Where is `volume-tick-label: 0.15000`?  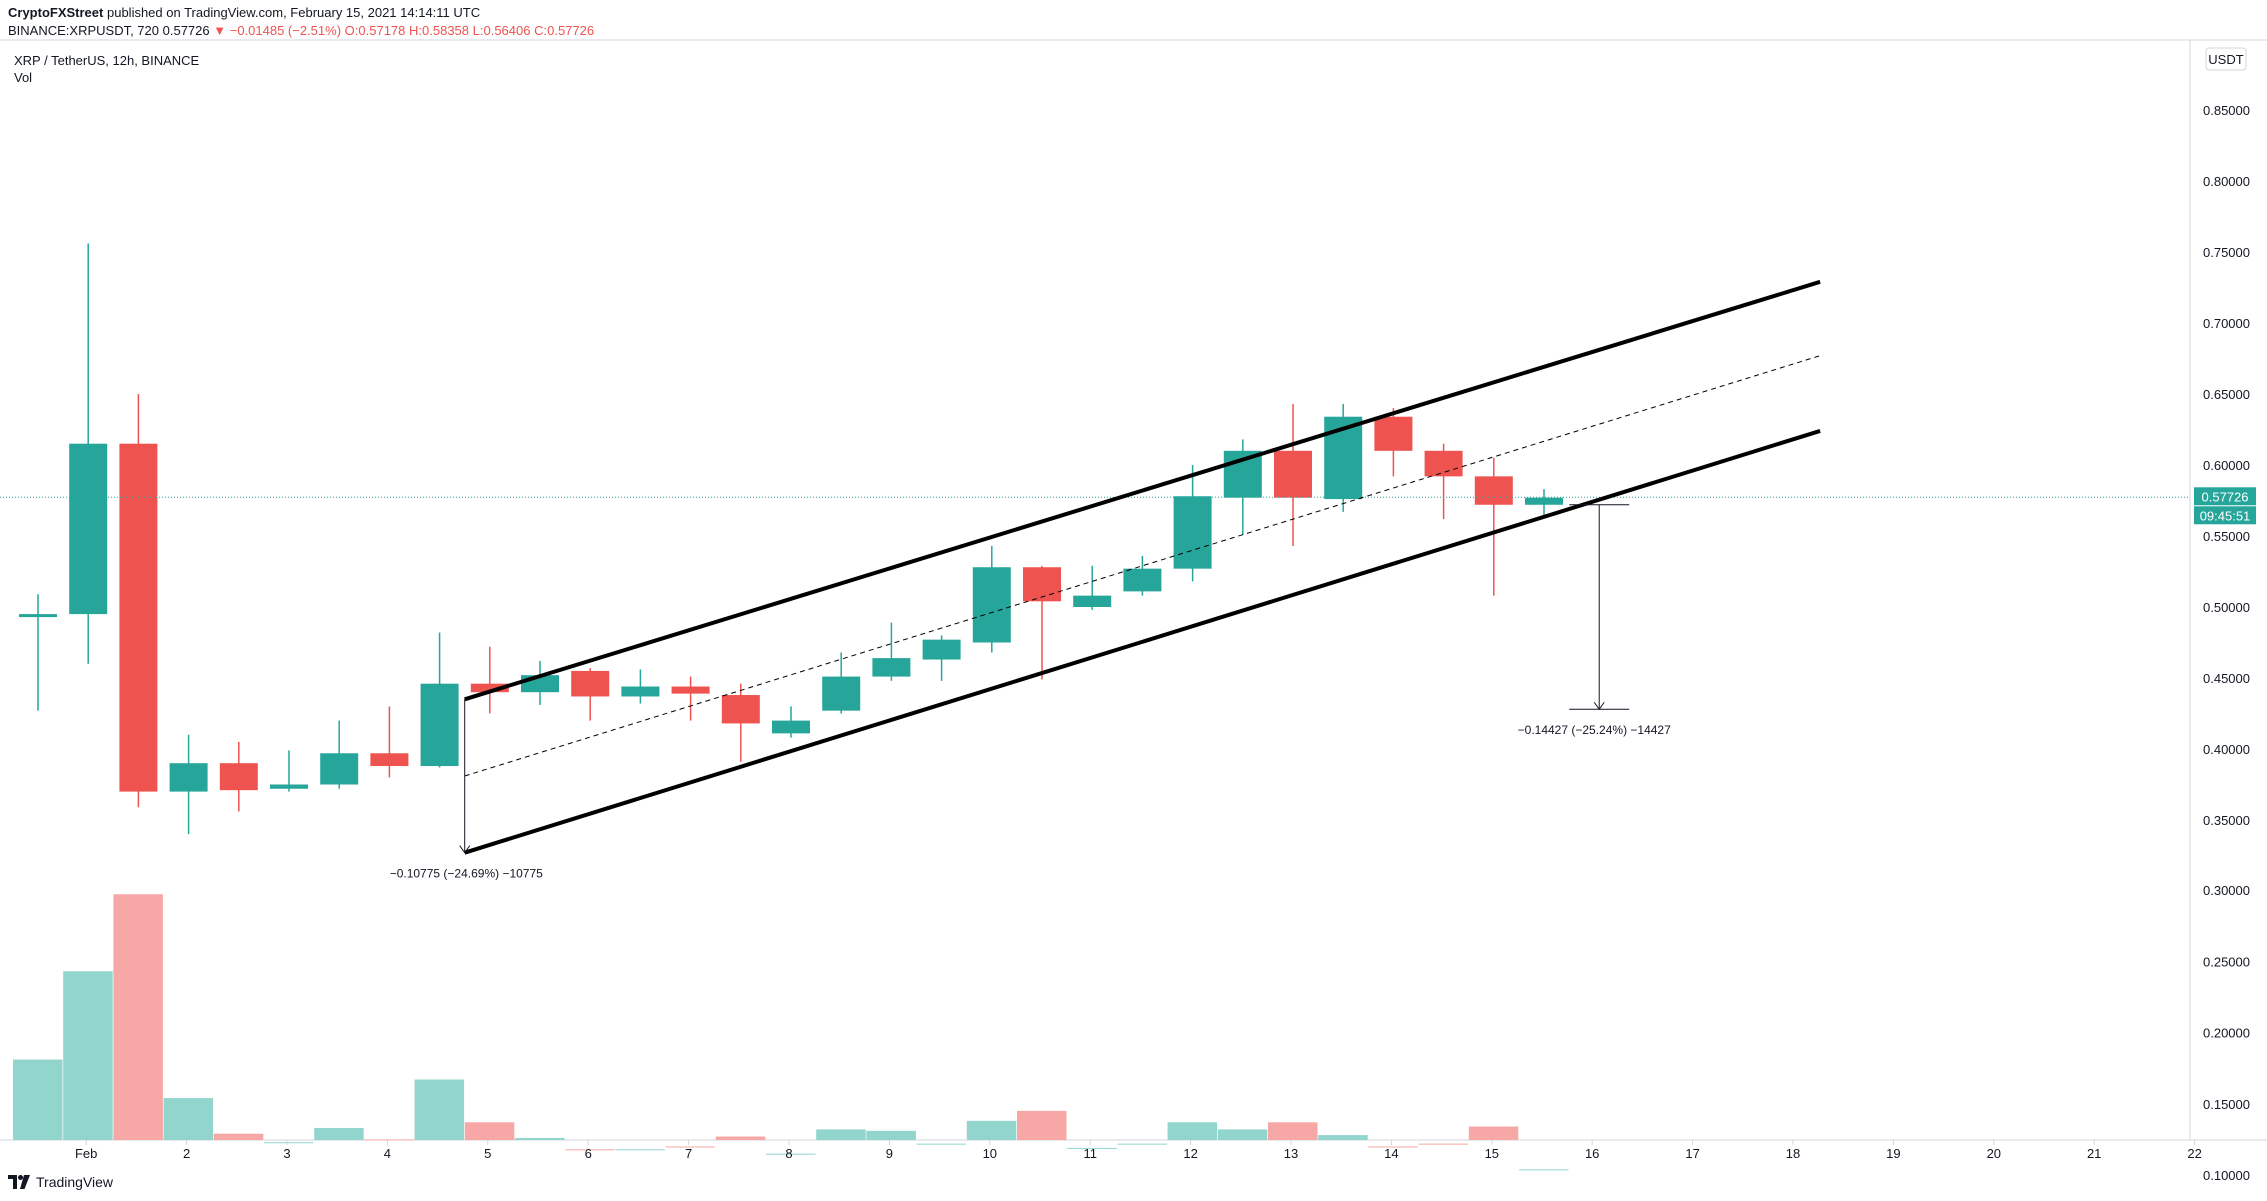
volume-tick-label: 0.15000 is located at coordinates (2226, 1104).